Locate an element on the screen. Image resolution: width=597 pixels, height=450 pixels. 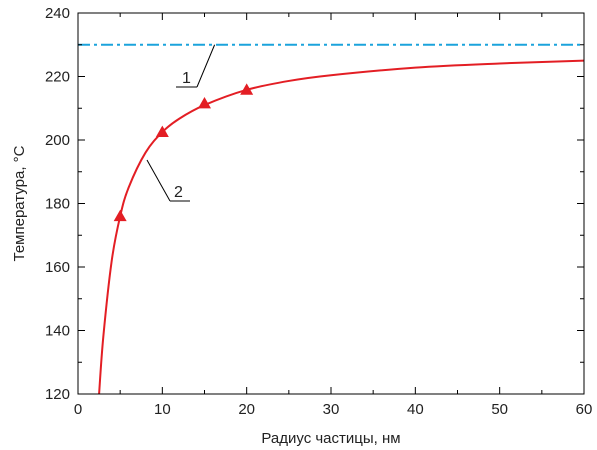
y-tick-label: 160 is located at coordinates (57, 267).